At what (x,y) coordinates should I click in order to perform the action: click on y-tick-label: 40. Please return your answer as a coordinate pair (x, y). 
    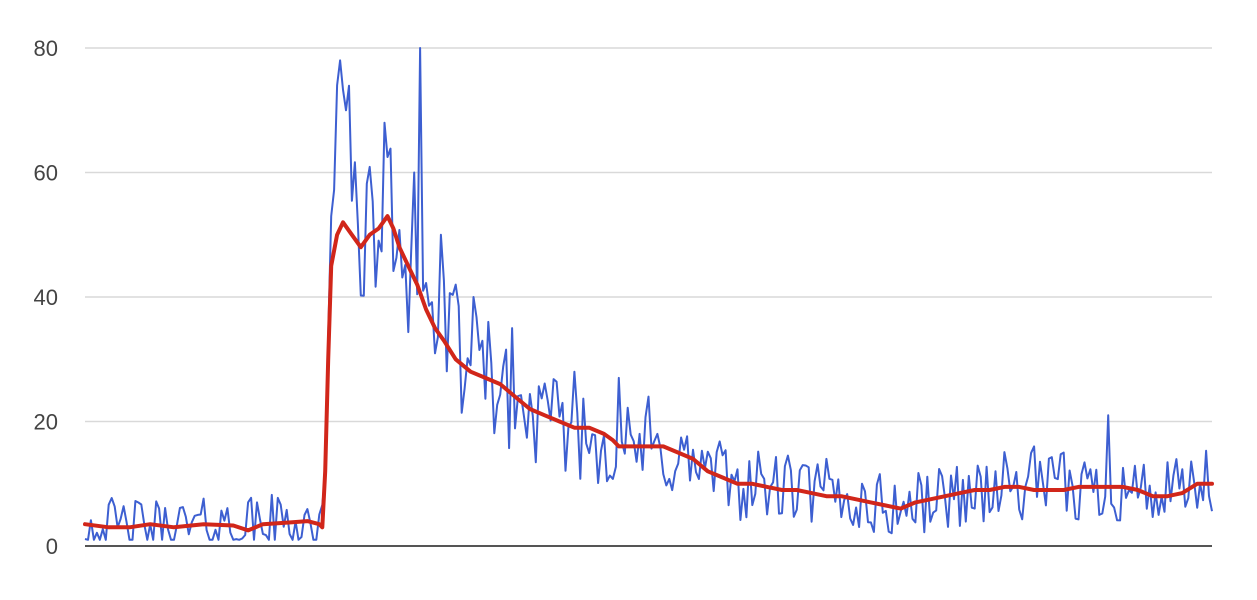
    Looking at the image, I should click on (46, 297).